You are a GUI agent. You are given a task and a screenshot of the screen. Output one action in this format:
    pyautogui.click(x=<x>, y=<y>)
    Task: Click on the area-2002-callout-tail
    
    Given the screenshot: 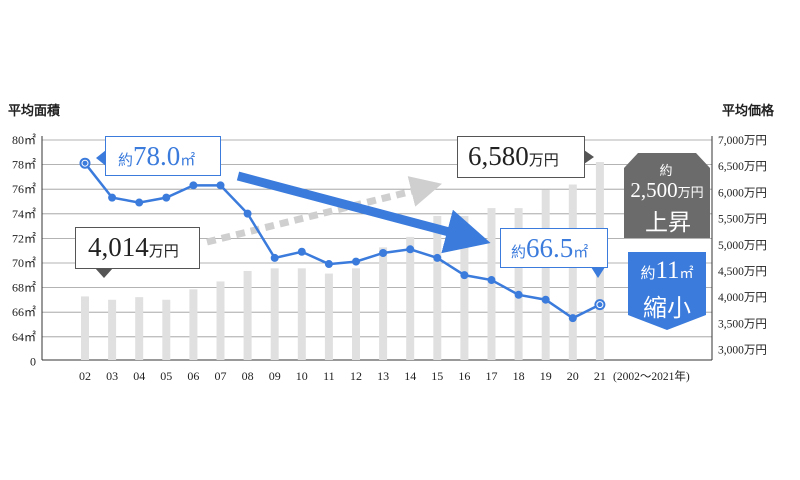 What is the action you would take?
    pyautogui.click(x=101, y=158)
    